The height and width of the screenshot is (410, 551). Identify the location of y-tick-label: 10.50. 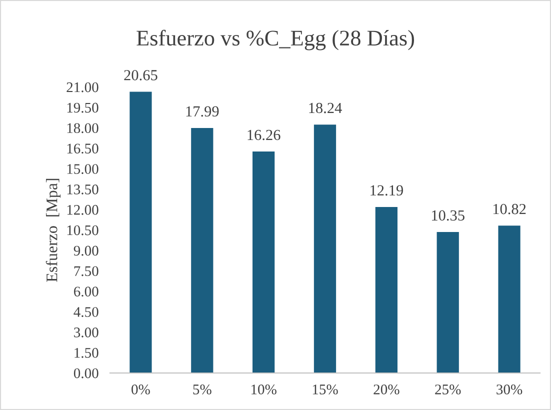
(82, 230).